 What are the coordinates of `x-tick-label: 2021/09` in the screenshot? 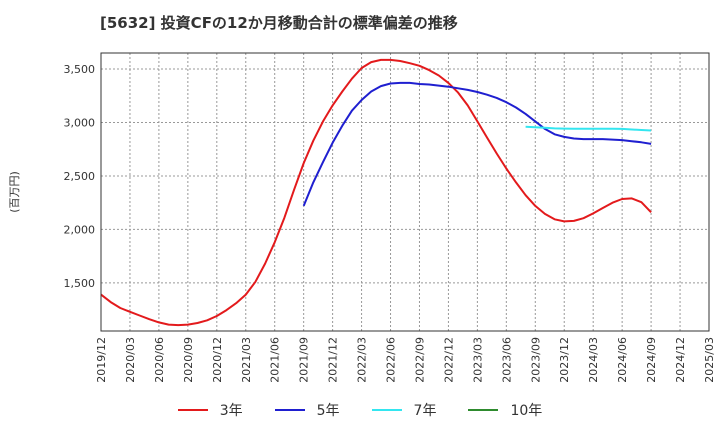 It's located at (304, 360).